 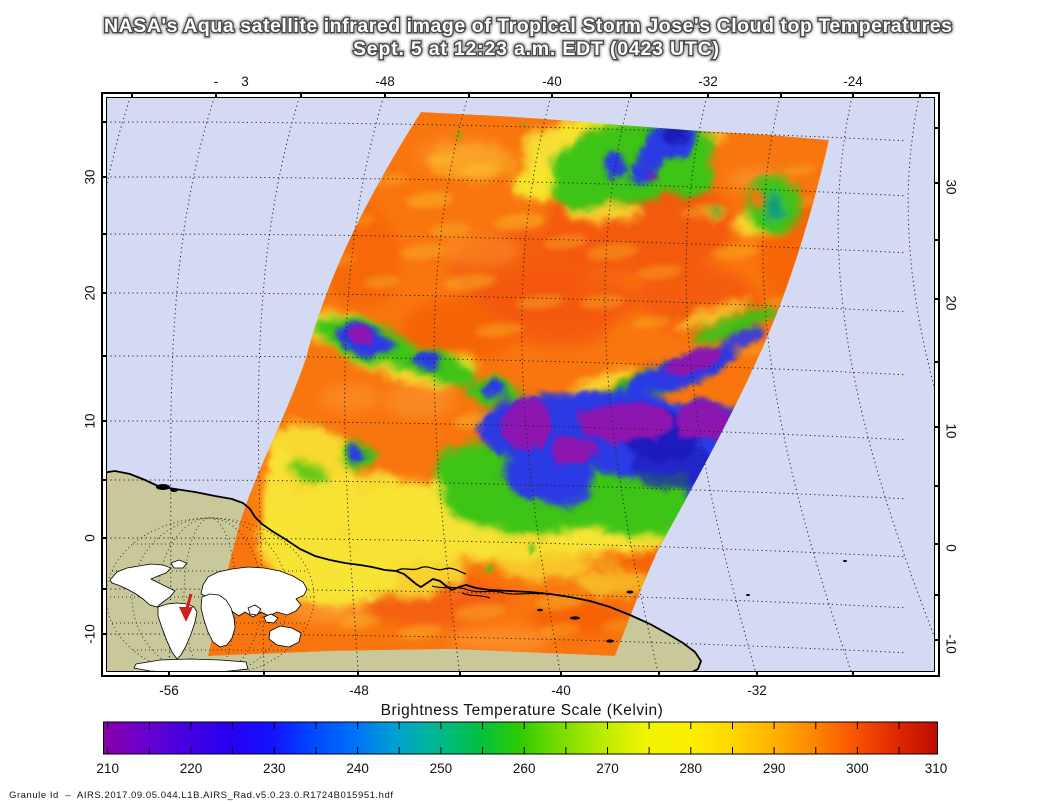 I want to click on svg-text: 290, so click(x=774, y=768).